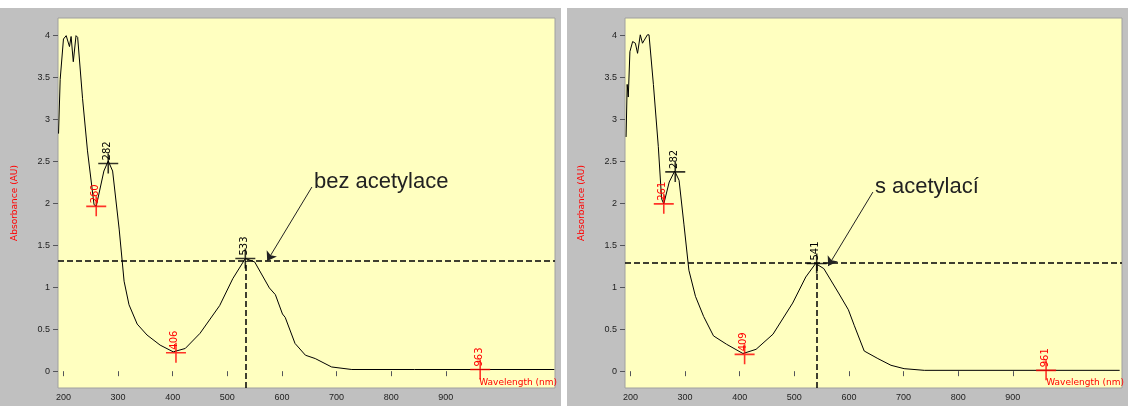 The image size is (1128, 406). Describe the element at coordinates (815, 251) in the screenshot. I see `annotation: 541` at that location.